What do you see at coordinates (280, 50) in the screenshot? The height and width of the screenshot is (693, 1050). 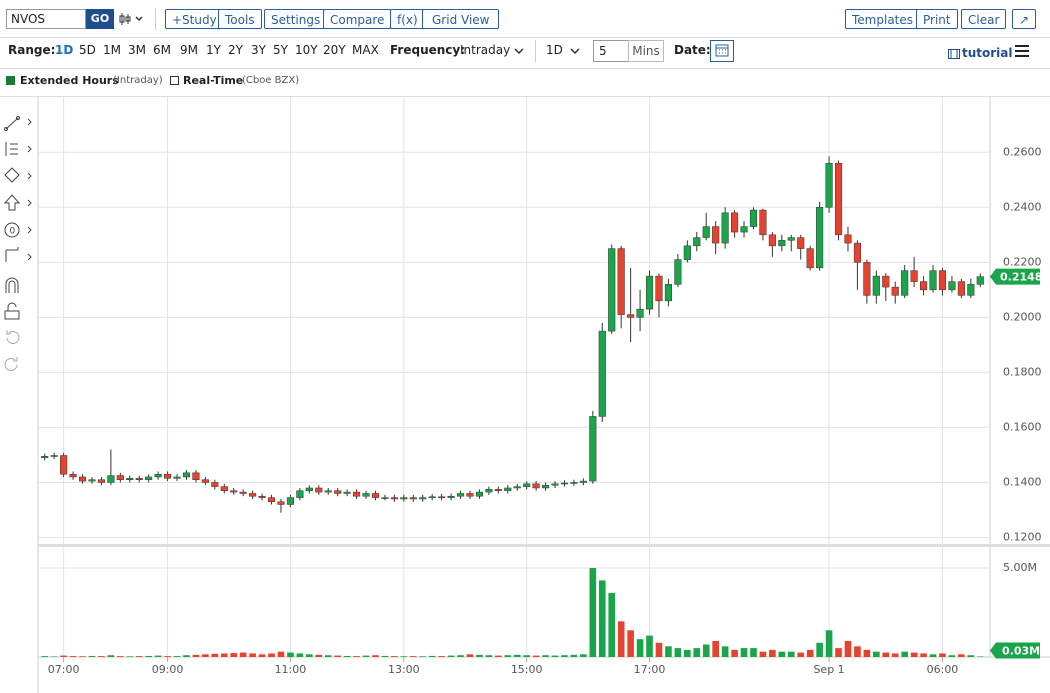 I see `range-button: 5Y` at bounding box center [280, 50].